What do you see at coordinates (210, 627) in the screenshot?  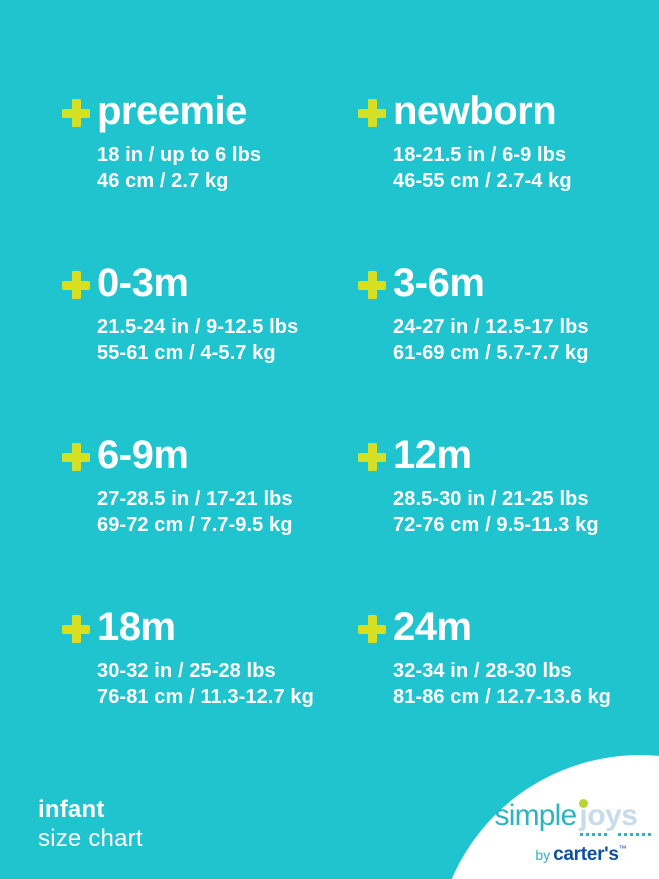 I see `size-header: 18m` at bounding box center [210, 627].